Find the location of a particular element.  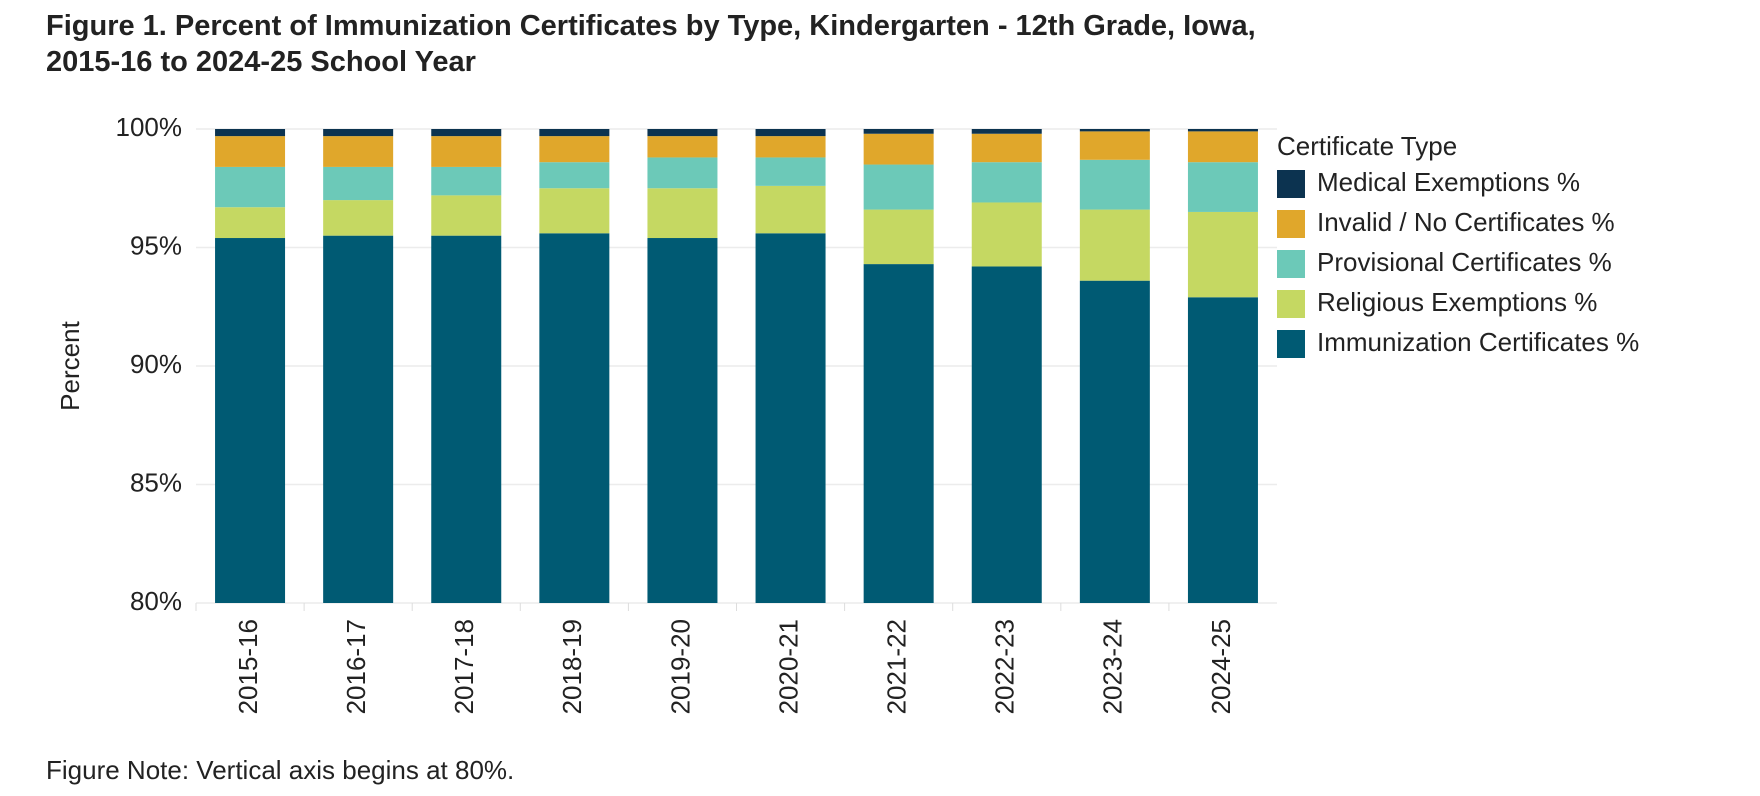

x-tick-label: 2016-17 is located at coordinates (356, 666).